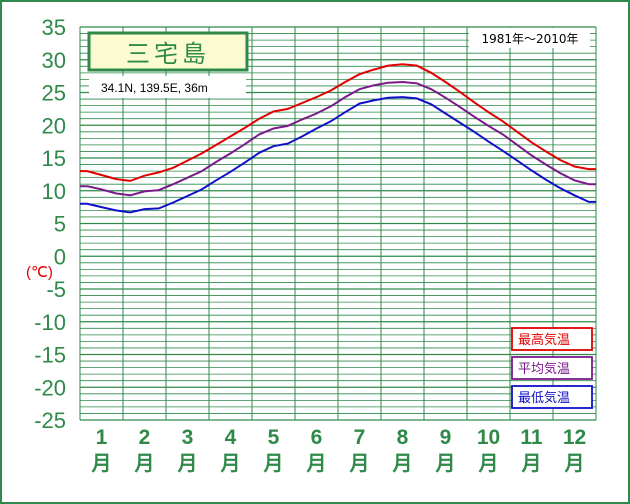  I want to click on station-title: 三宅島, so click(168, 54).